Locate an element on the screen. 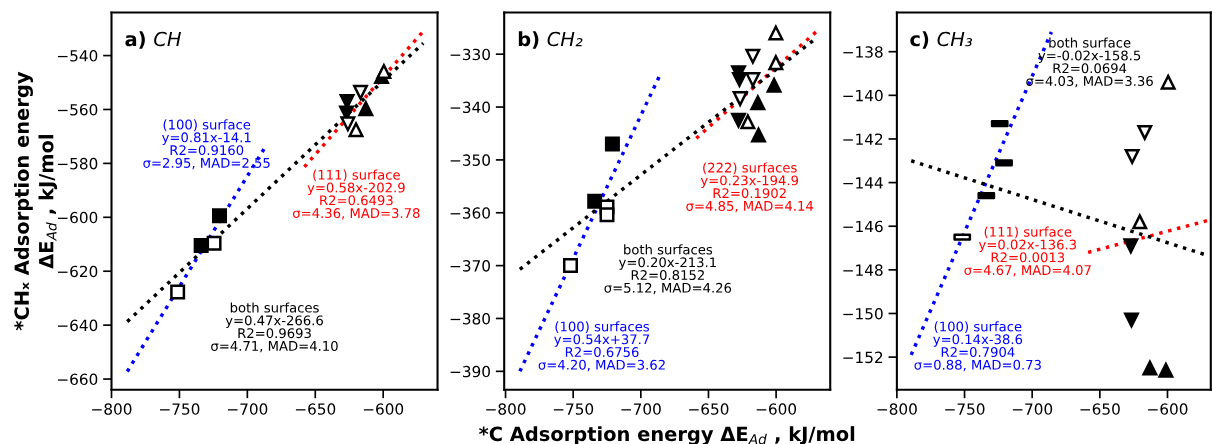  y-tick-label: −144 is located at coordinates (863, 183).